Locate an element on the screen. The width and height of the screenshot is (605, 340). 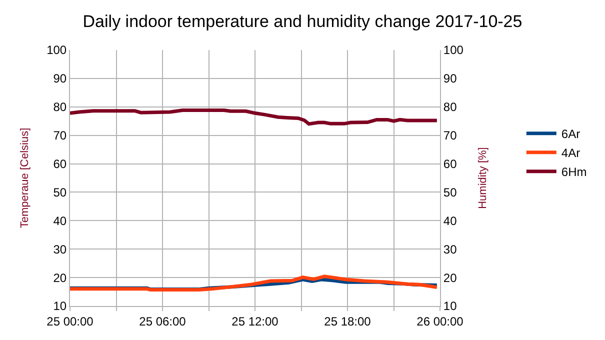
x-tick-label: 26 00:00 is located at coordinates (440, 321).